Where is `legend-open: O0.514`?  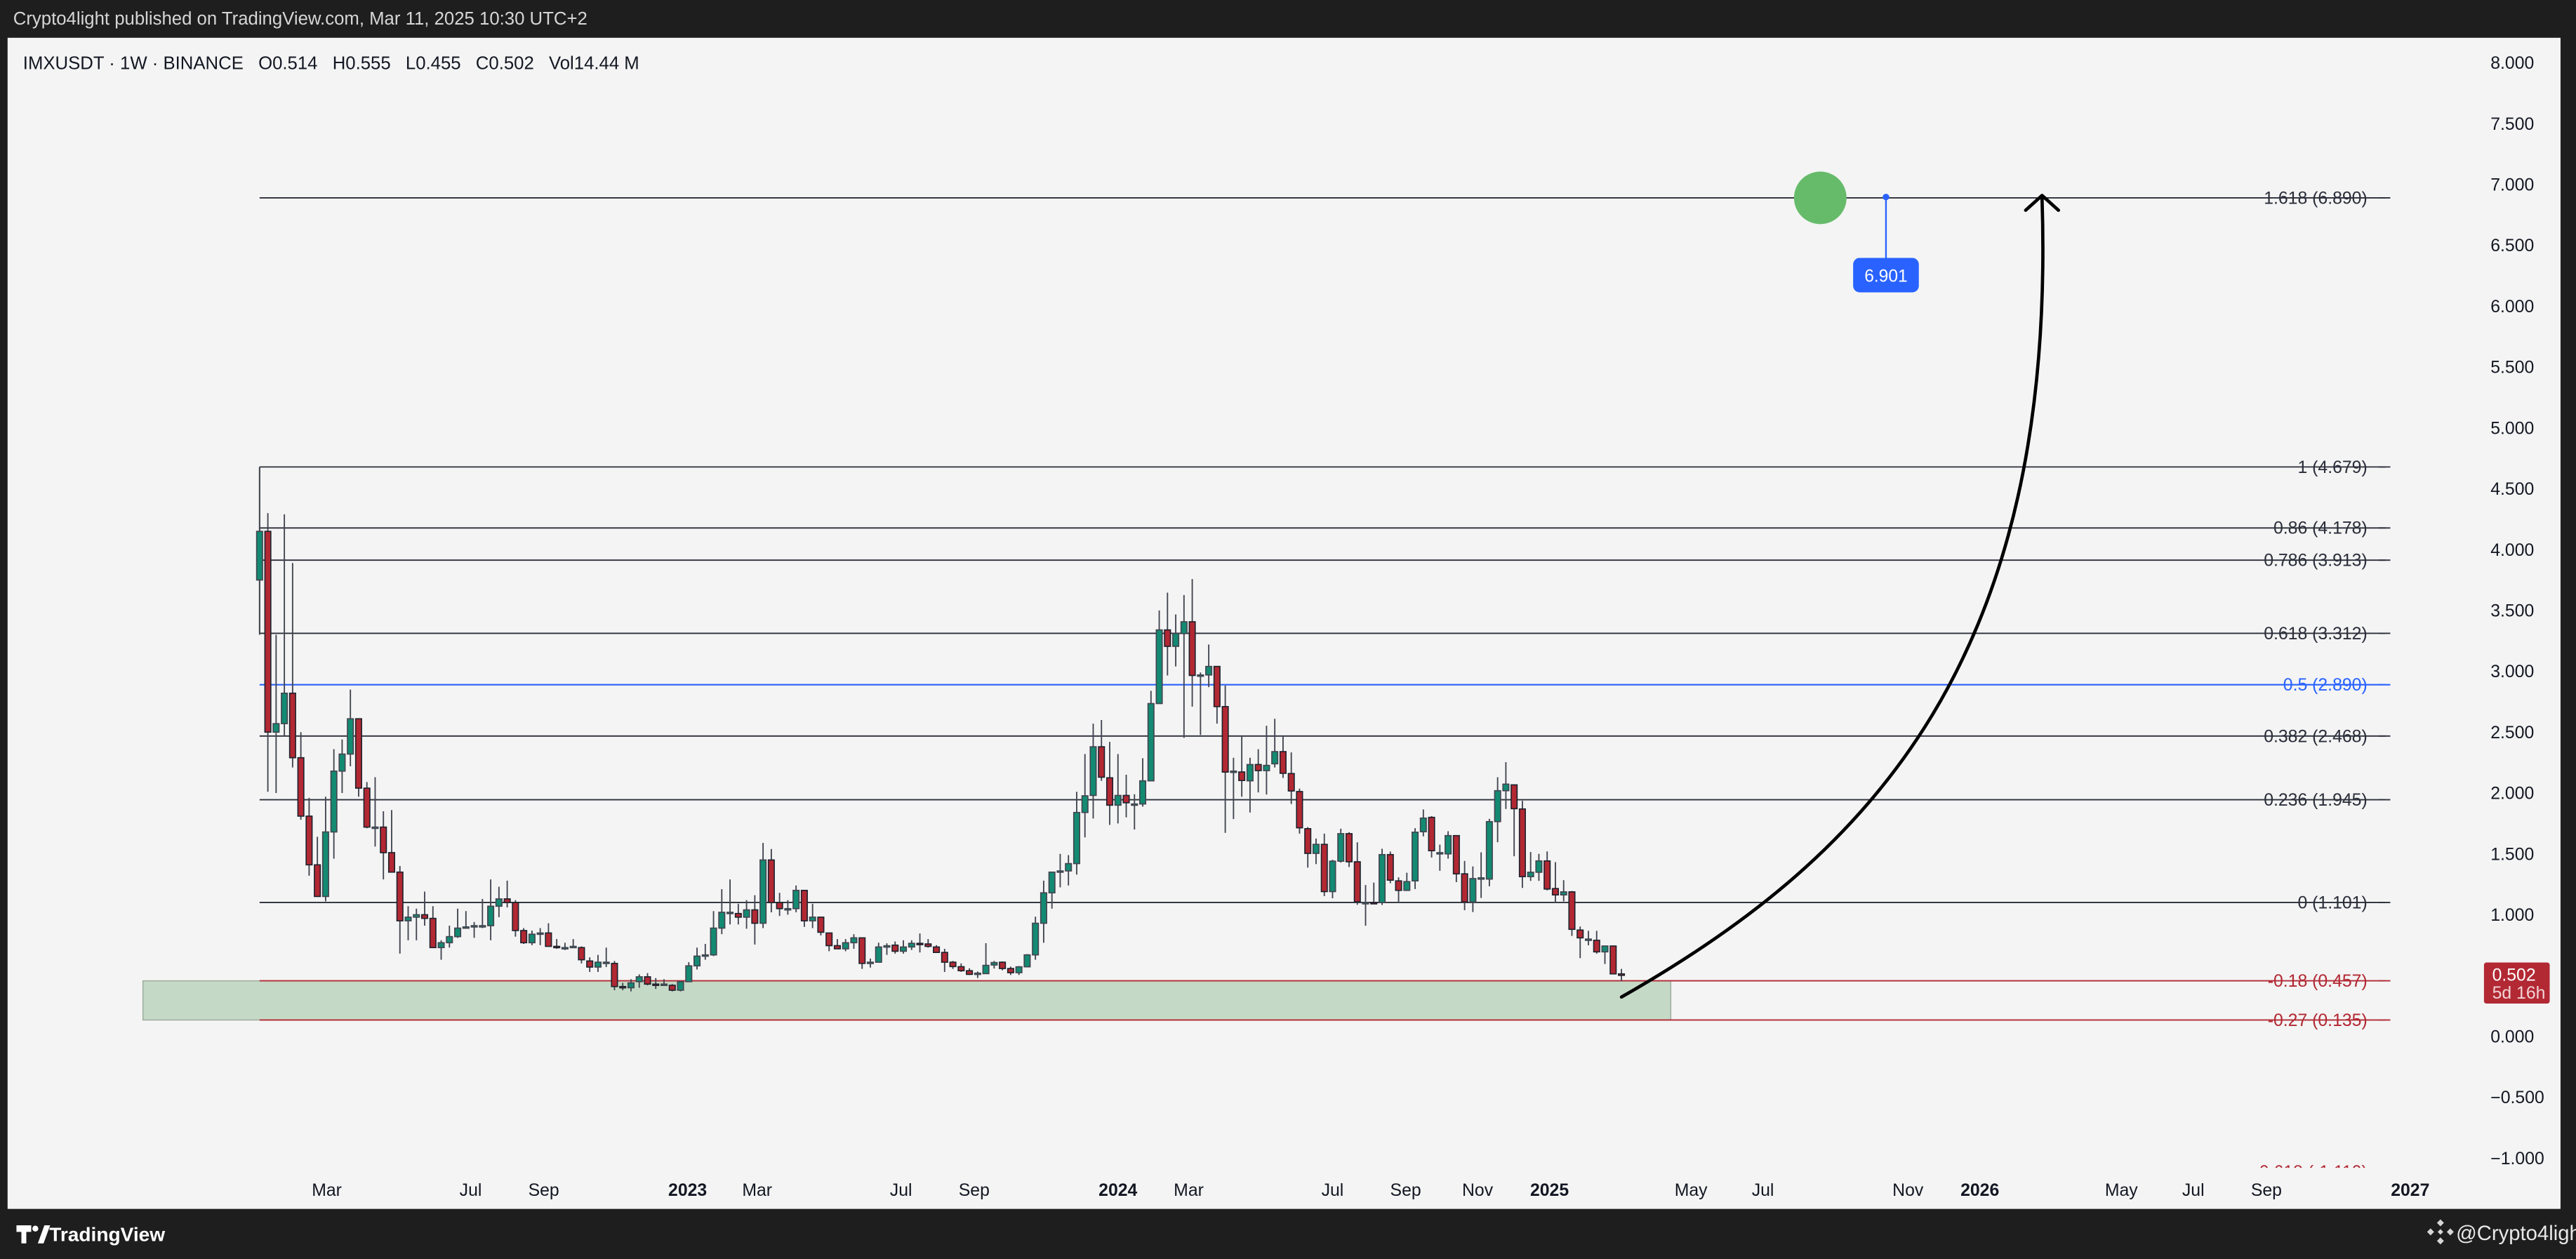 legend-open: O0.514 is located at coordinates (288, 63).